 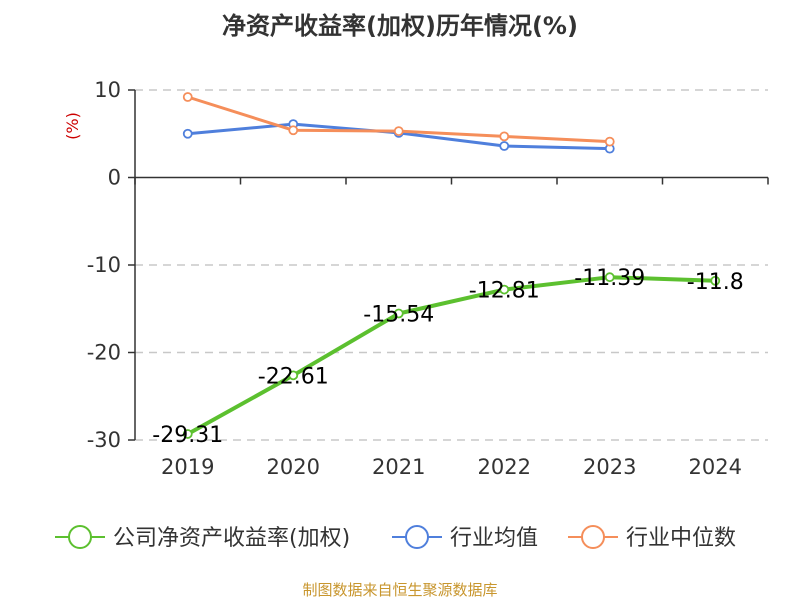 What do you see at coordinates (609, 467) in the screenshot?
I see `x-tick-label-2023: 2023` at bounding box center [609, 467].